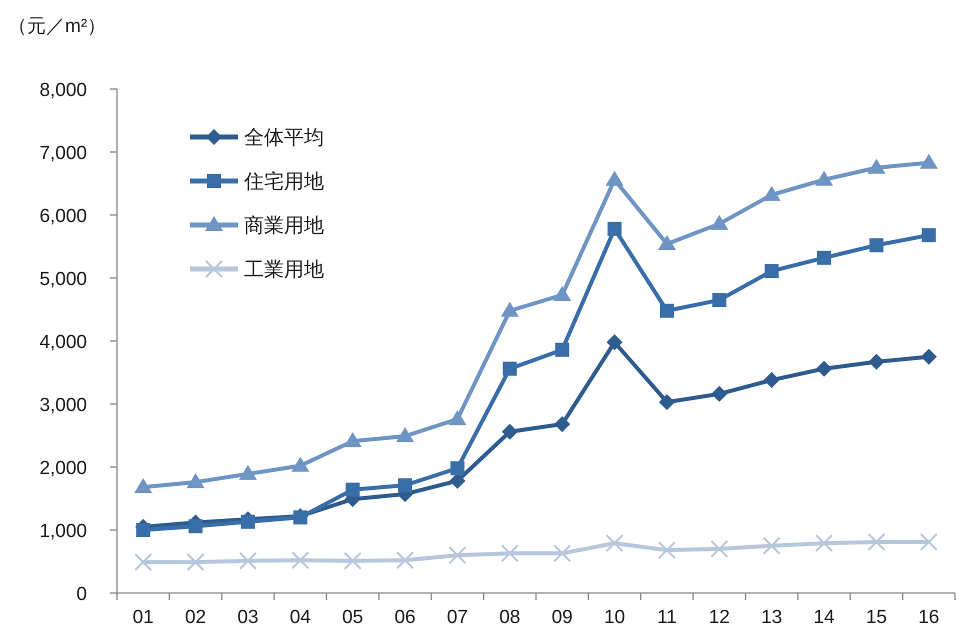 This screenshot has height=633, width=958. Describe the element at coordinates (63, 531) in the screenshot. I see `y-tick-label: 1,000` at that location.